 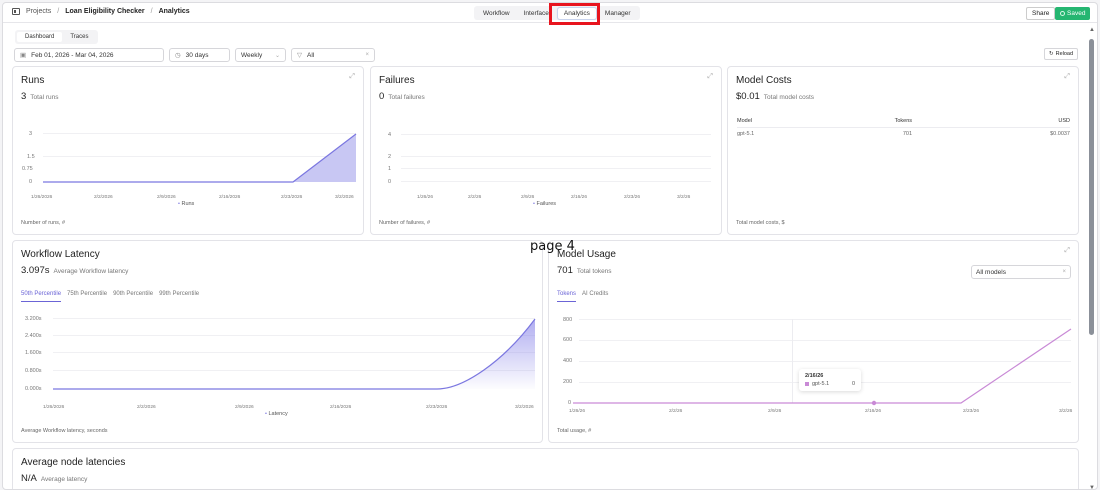 What do you see at coordinates (33, 319) in the screenshot?
I see `y-tick: 3.200s` at bounding box center [33, 319].